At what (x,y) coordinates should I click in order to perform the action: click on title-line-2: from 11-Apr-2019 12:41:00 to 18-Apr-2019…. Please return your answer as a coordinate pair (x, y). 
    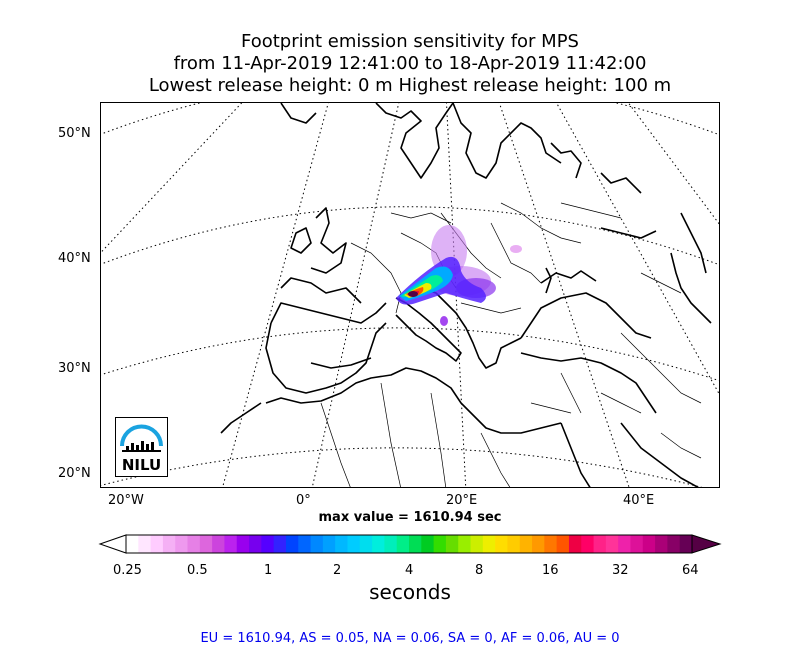
    Looking at the image, I should click on (410, 63).